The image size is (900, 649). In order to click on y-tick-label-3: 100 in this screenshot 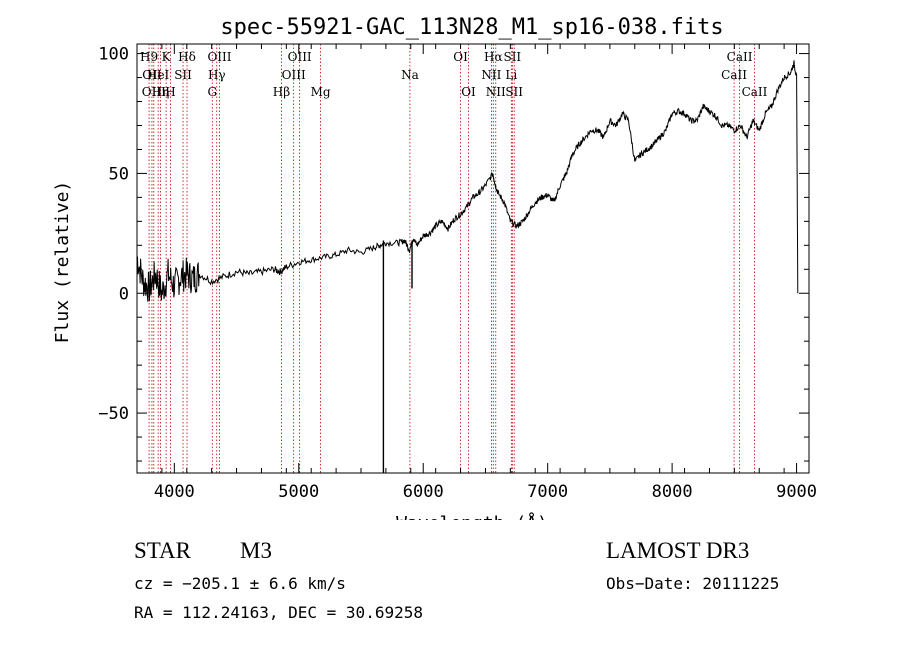, I will do `click(113, 55)`.